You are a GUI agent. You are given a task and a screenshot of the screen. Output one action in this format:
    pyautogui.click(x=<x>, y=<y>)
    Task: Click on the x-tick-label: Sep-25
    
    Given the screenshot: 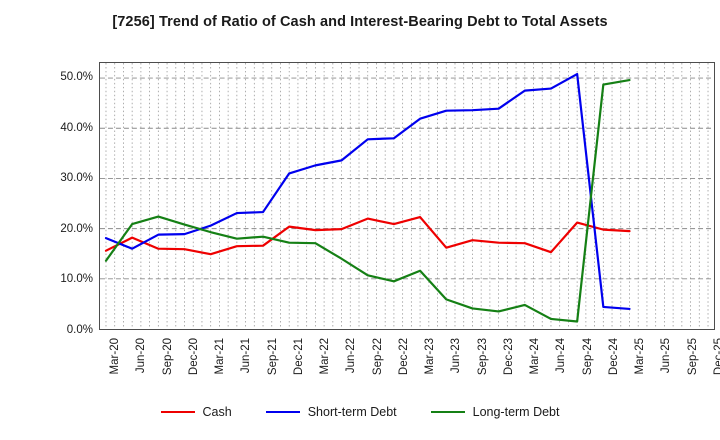 What is the action you would take?
    pyautogui.click(x=692, y=357)
    